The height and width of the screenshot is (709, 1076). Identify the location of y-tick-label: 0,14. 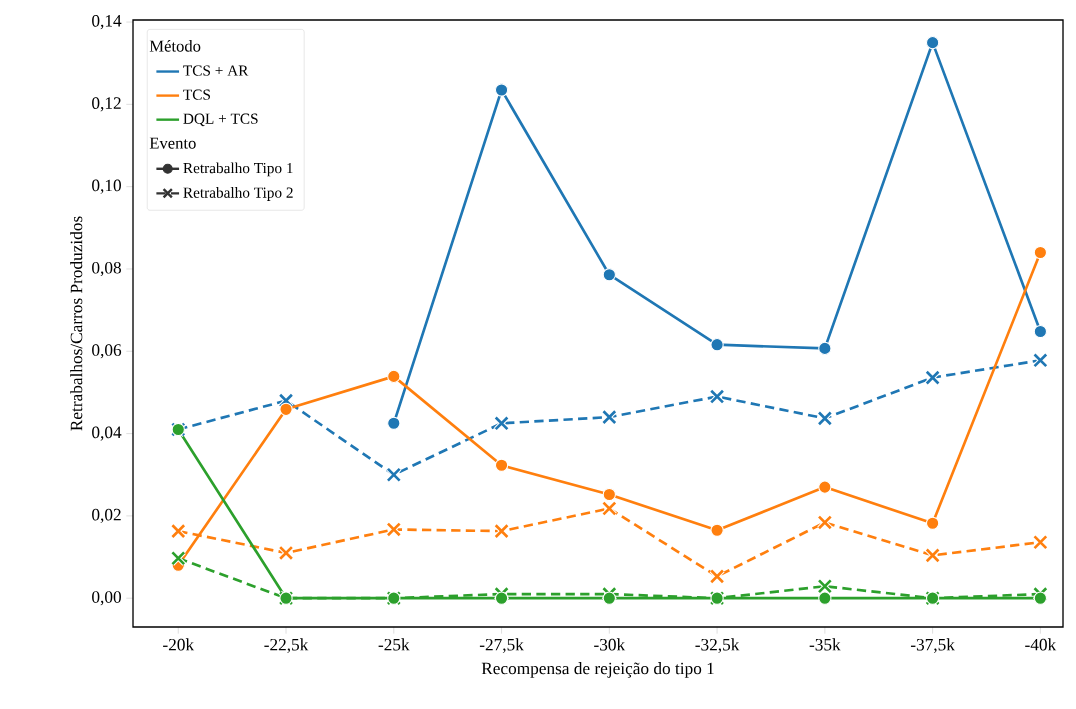
(107, 22).